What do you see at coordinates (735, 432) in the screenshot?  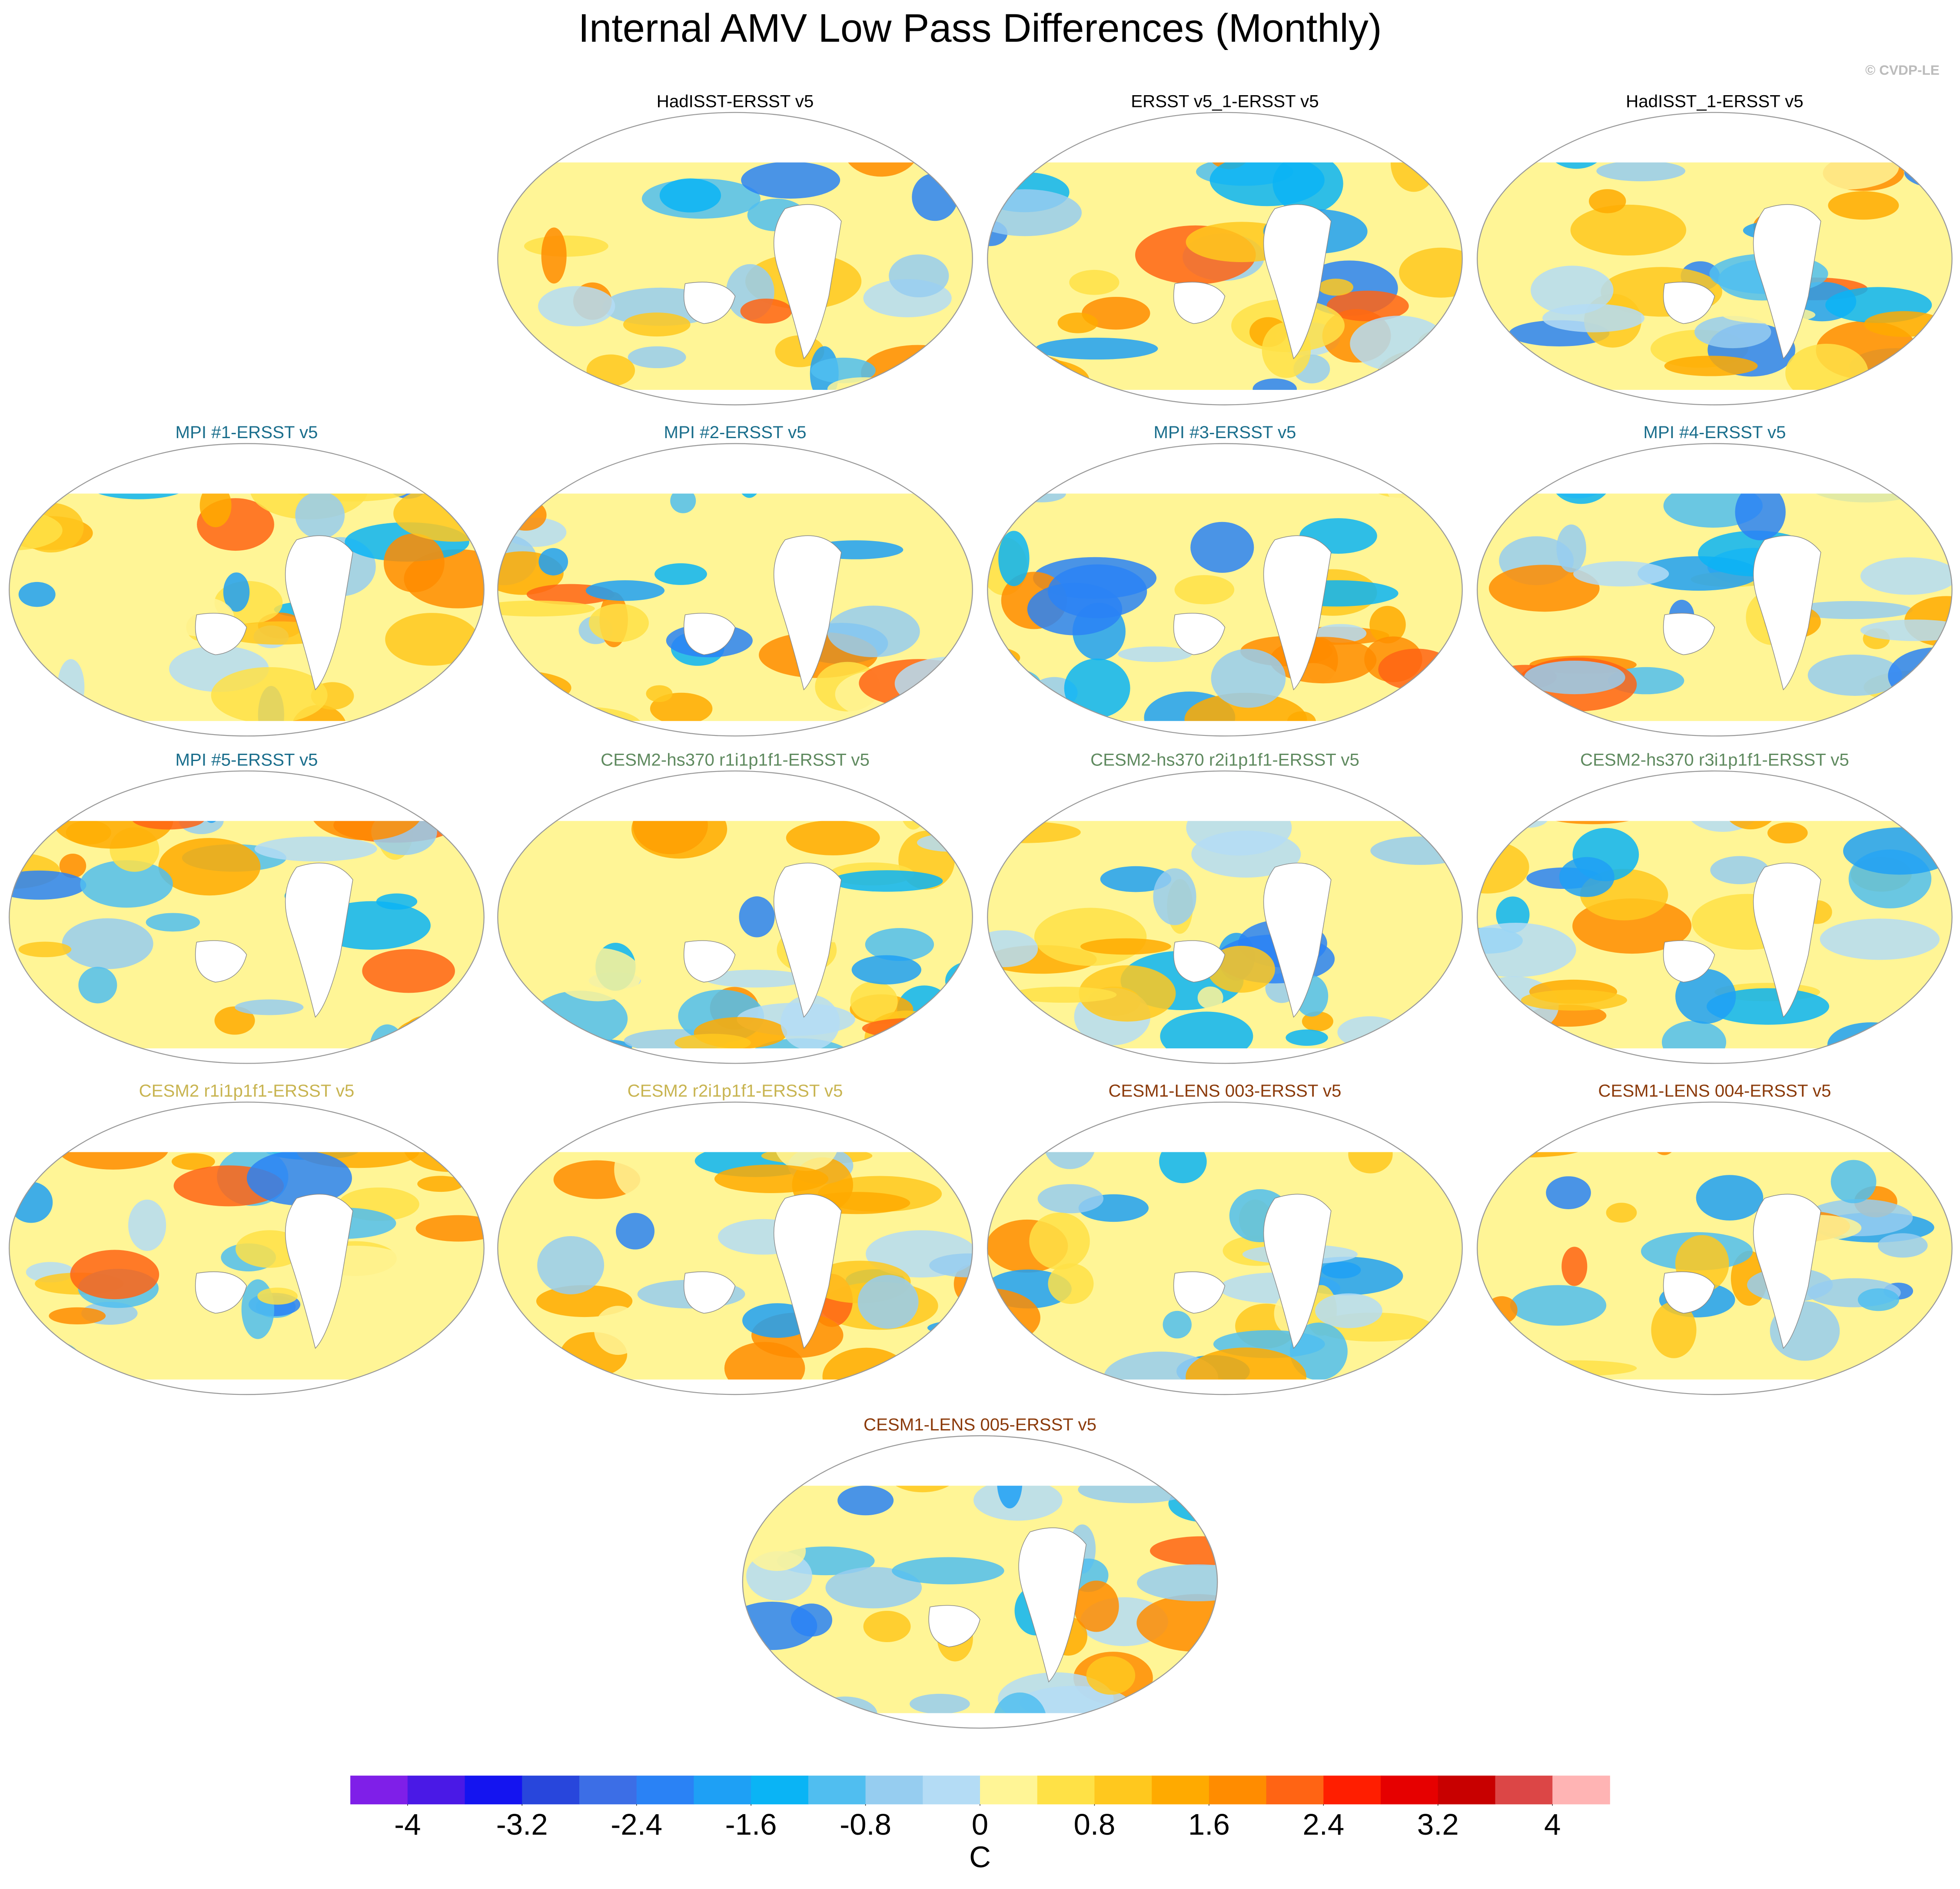 I see `panel-title: MPI #2-ERSST v5` at bounding box center [735, 432].